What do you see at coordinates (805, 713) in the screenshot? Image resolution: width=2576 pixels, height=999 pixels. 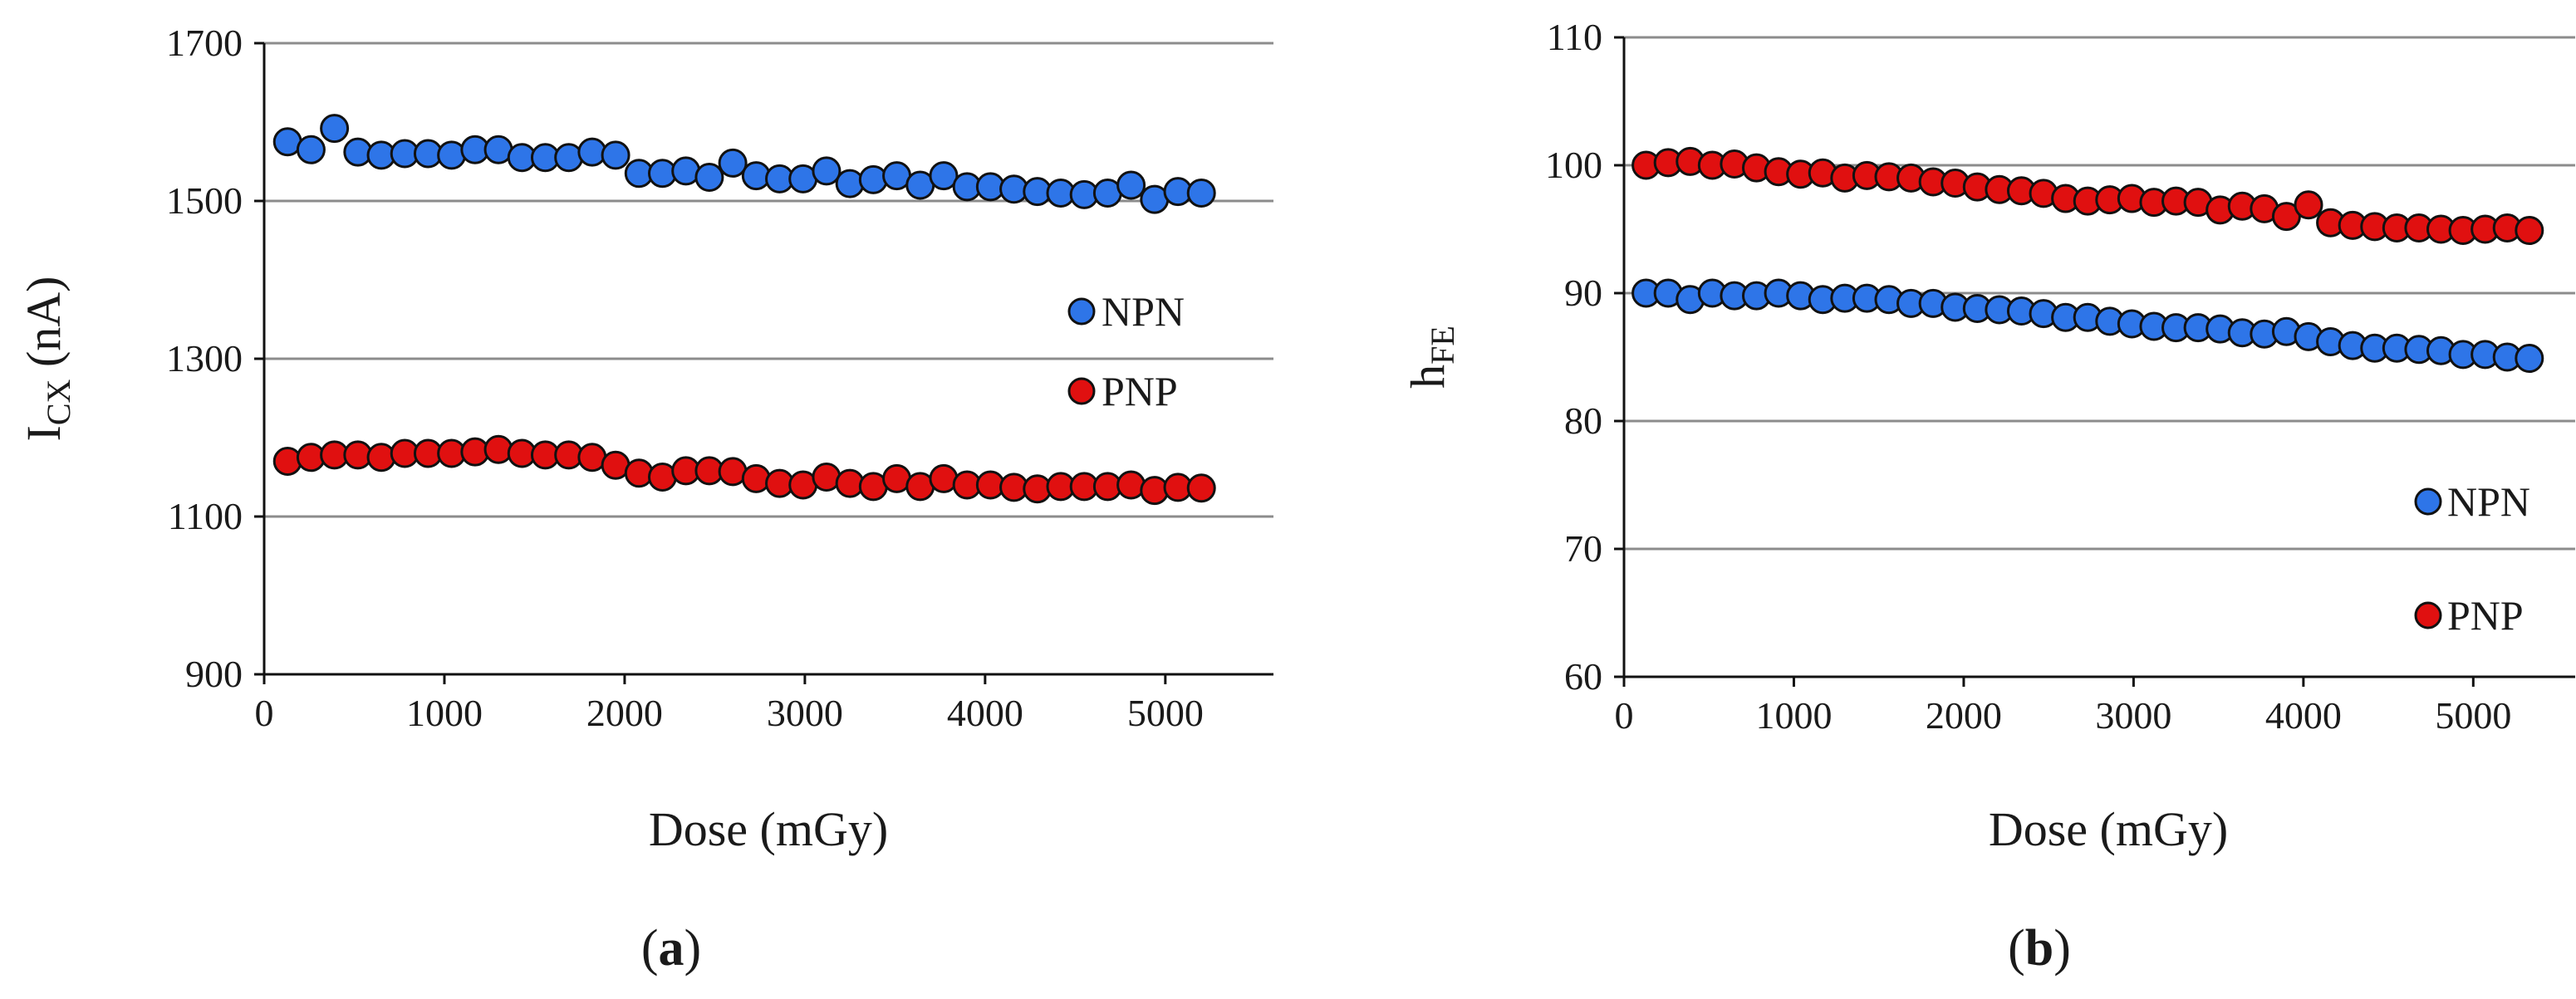 I see `panel-a-x-tick-label: 3000` at bounding box center [805, 713].